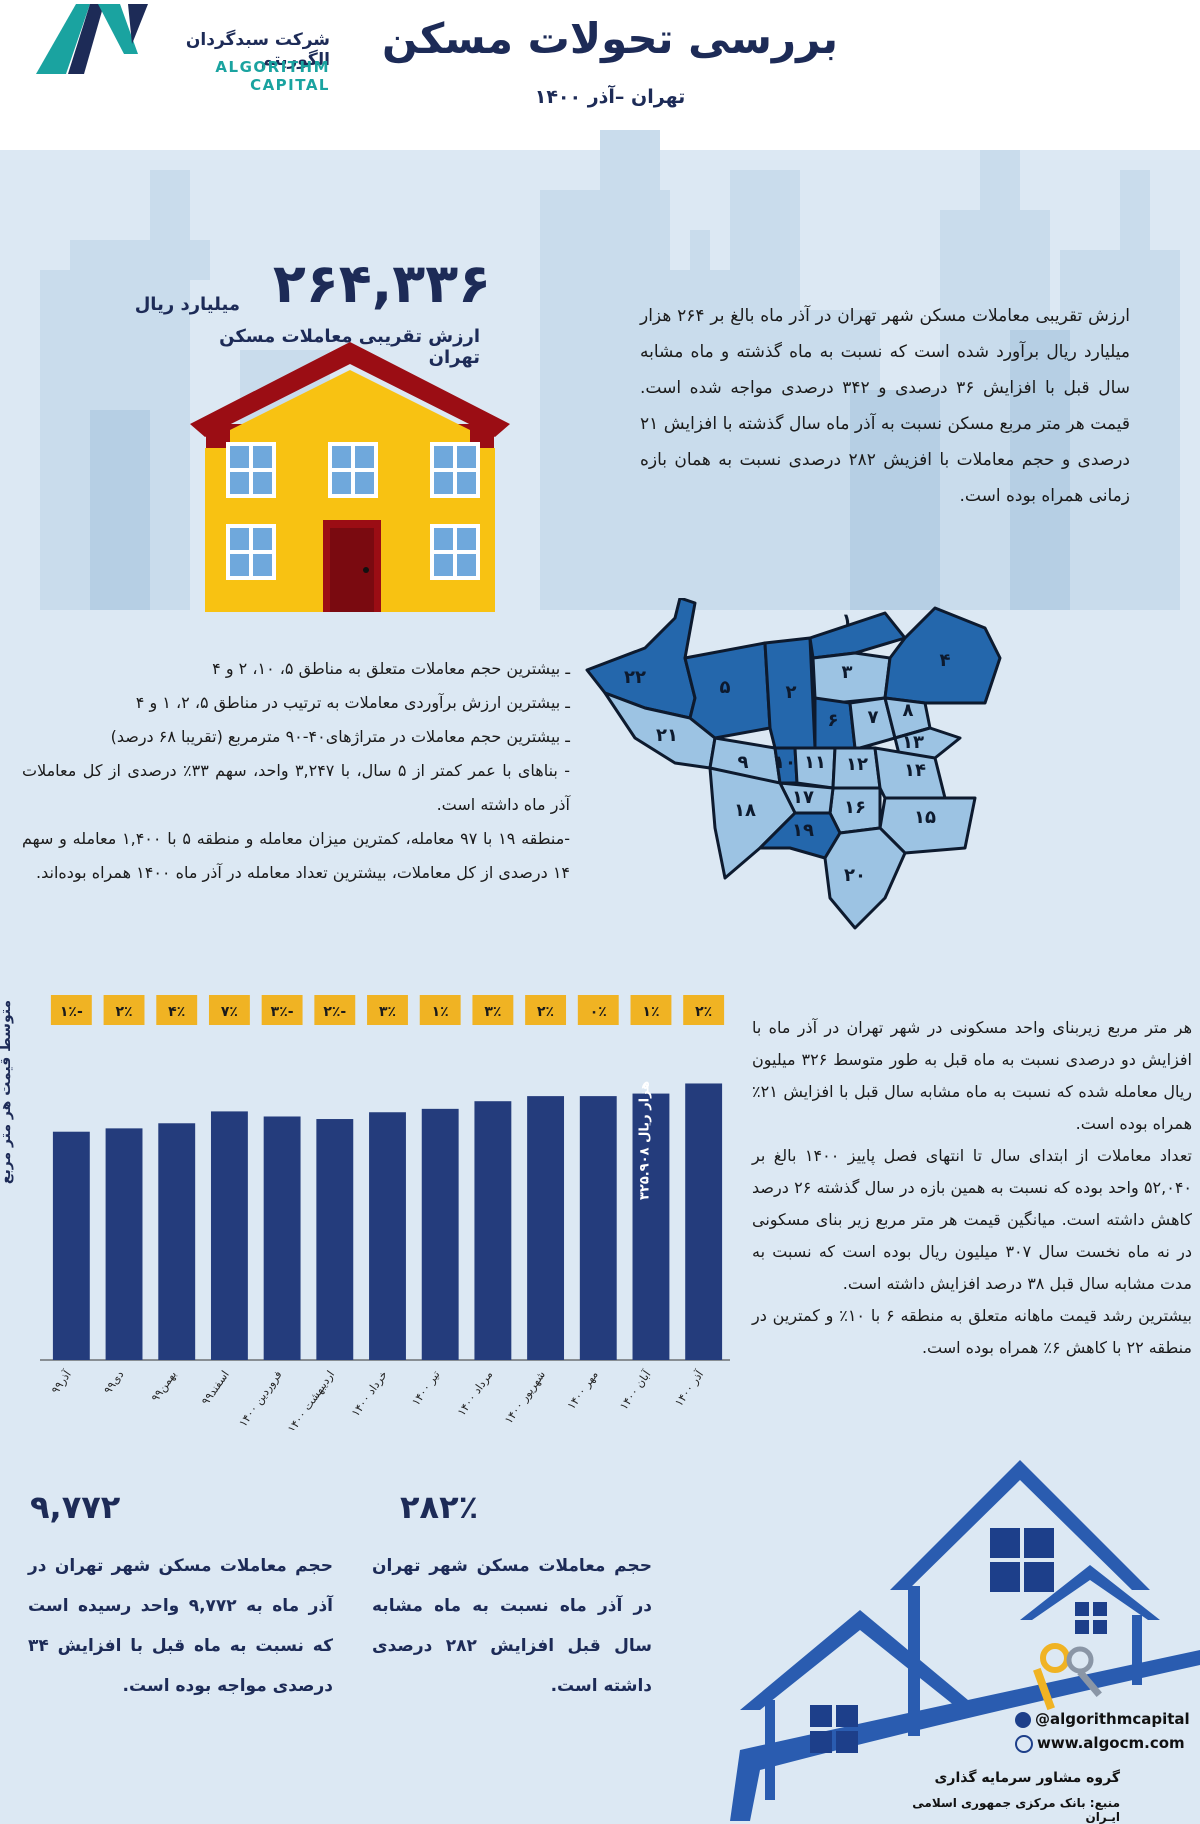  Describe the element at coordinates (785, 762) in the screenshot. I see `district-label-10: ۱۰` at that location.